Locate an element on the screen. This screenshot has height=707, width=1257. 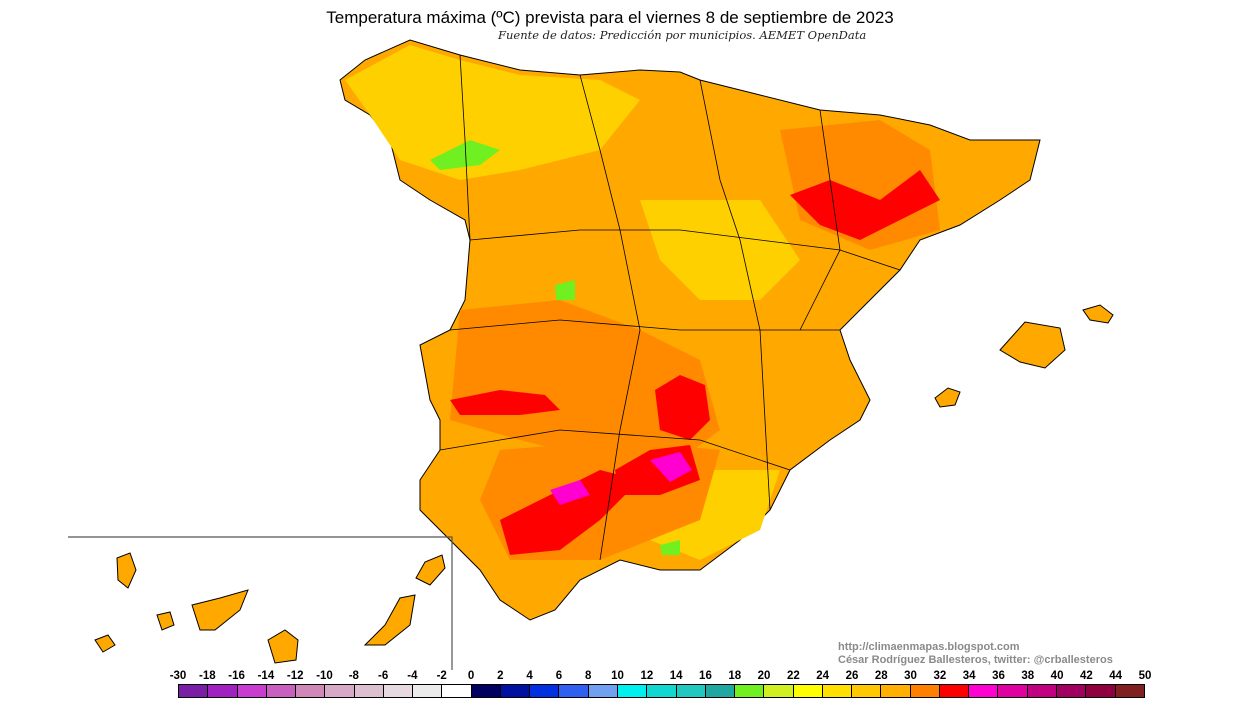
legend-label: 10 is located at coordinates (617, 676).